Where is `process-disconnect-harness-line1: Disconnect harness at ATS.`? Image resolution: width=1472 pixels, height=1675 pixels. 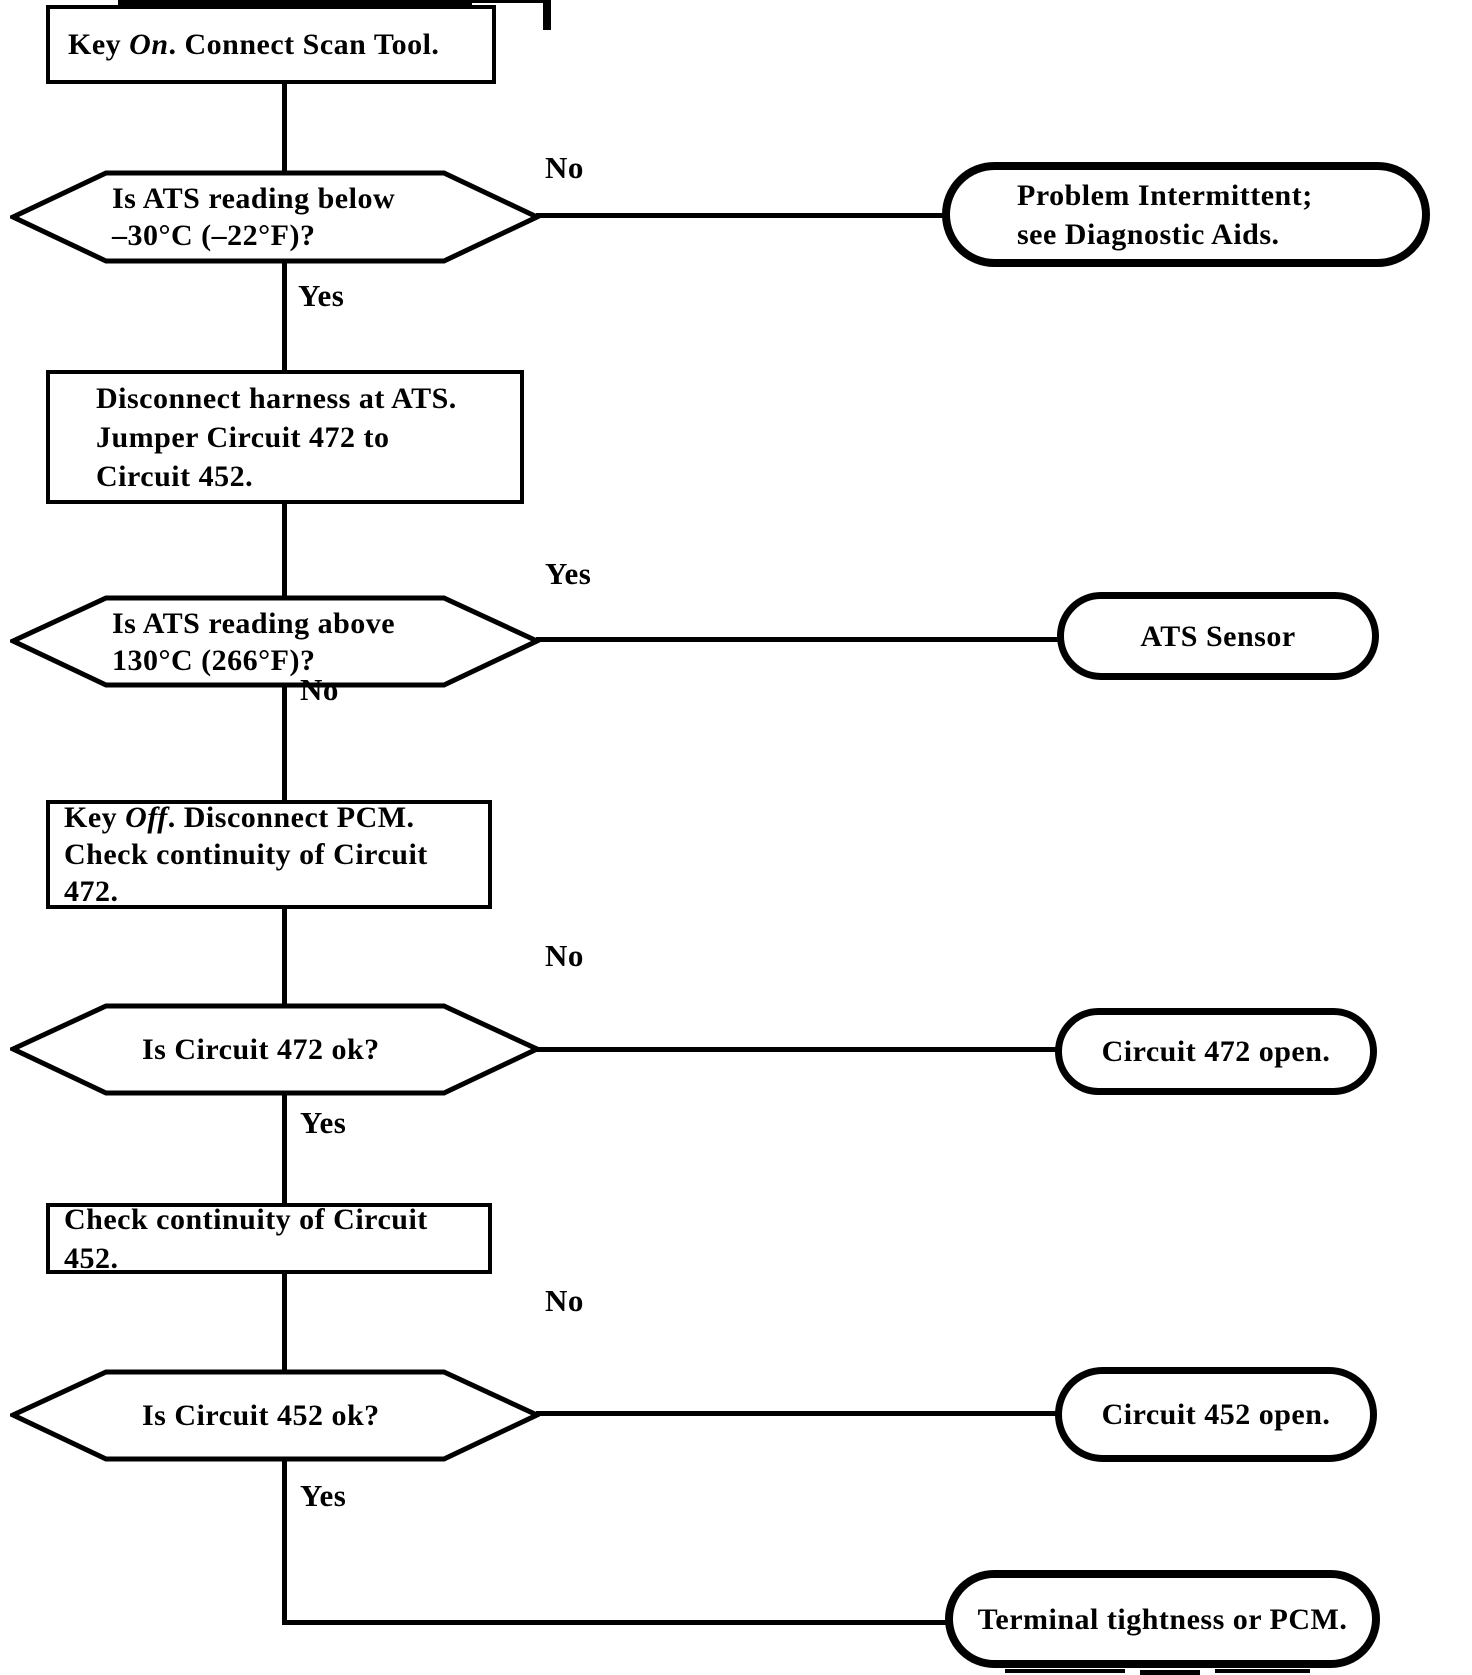 process-disconnect-harness-line1: Disconnect harness at ATS. is located at coordinates (276, 398).